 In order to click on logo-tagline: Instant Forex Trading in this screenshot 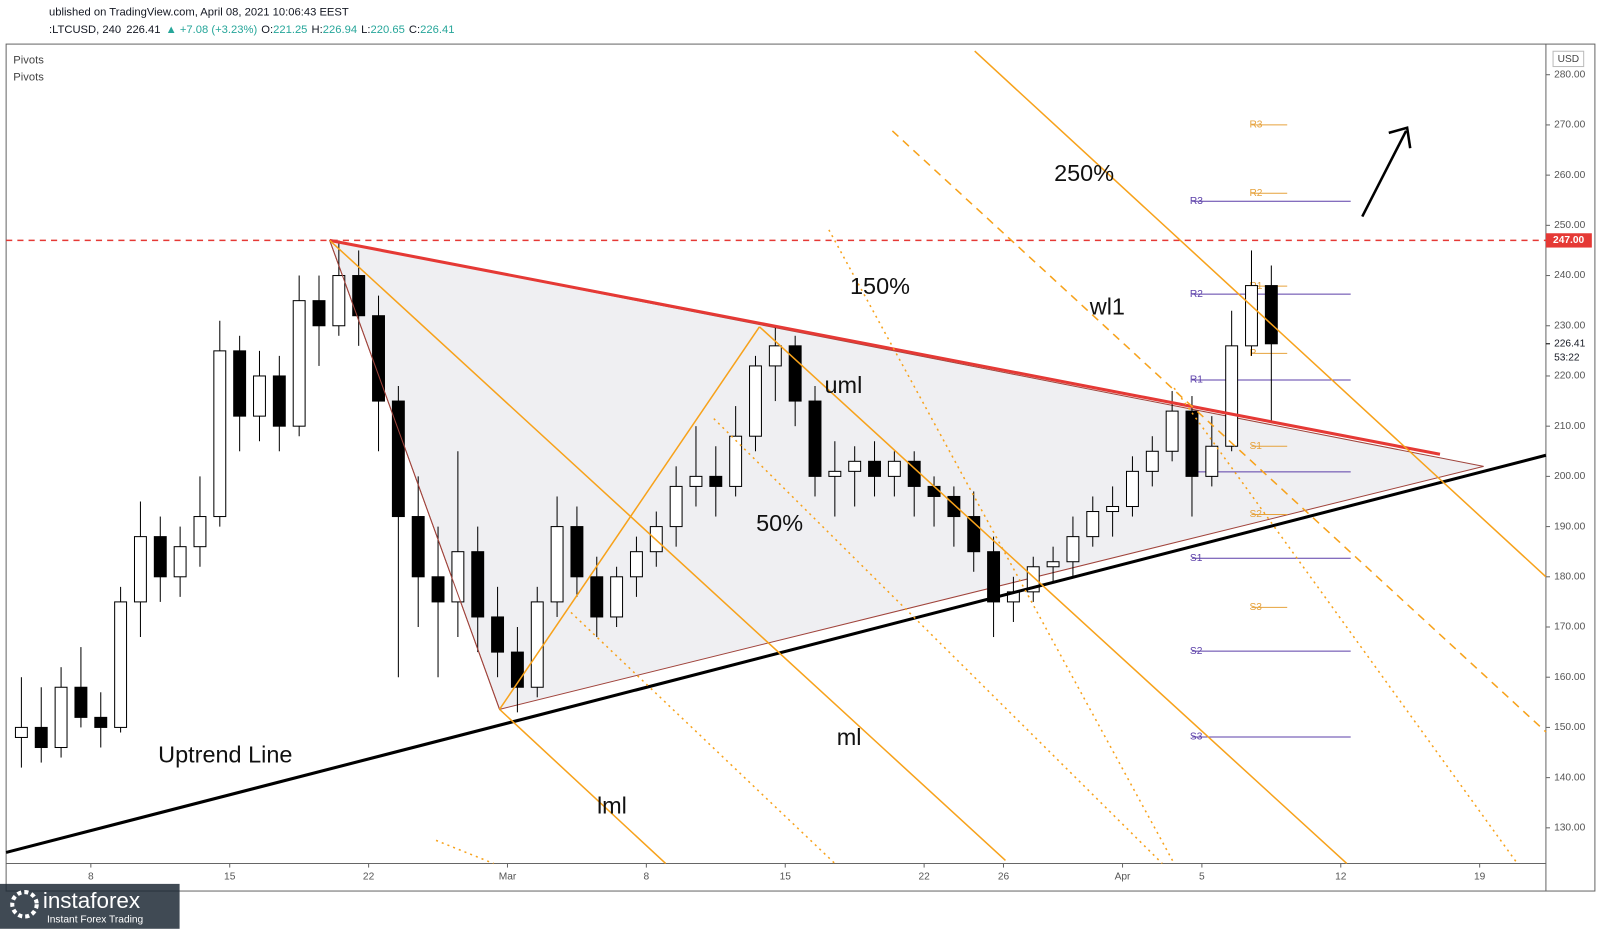, I will do `click(95, 919)`.